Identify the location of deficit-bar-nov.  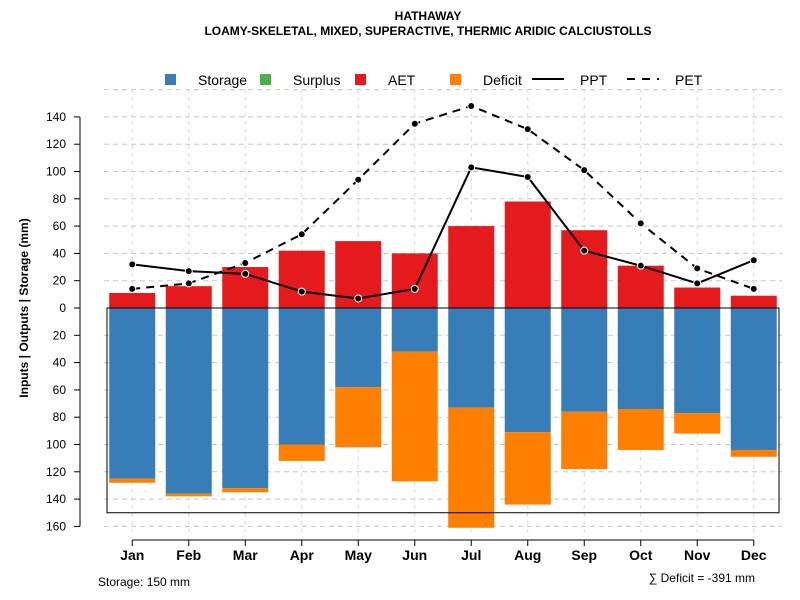
(697, 423).